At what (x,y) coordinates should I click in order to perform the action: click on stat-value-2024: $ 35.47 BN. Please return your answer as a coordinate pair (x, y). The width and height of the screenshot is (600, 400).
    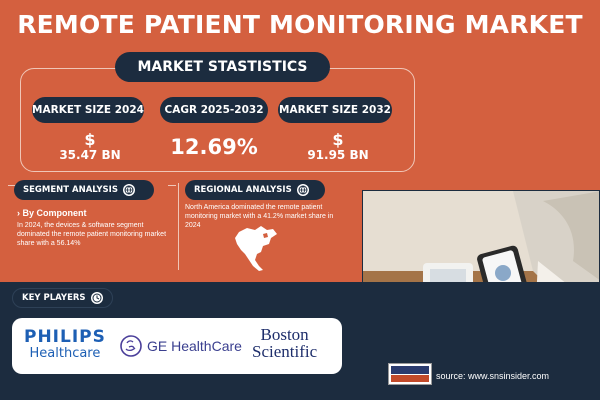
    Looking at the image, I should click on (90, 146).